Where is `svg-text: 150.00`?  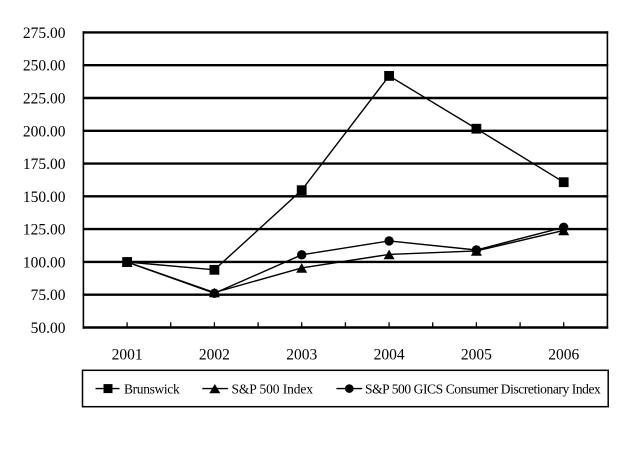
svg-text: 150.00 is located at coordinates (44, 197).